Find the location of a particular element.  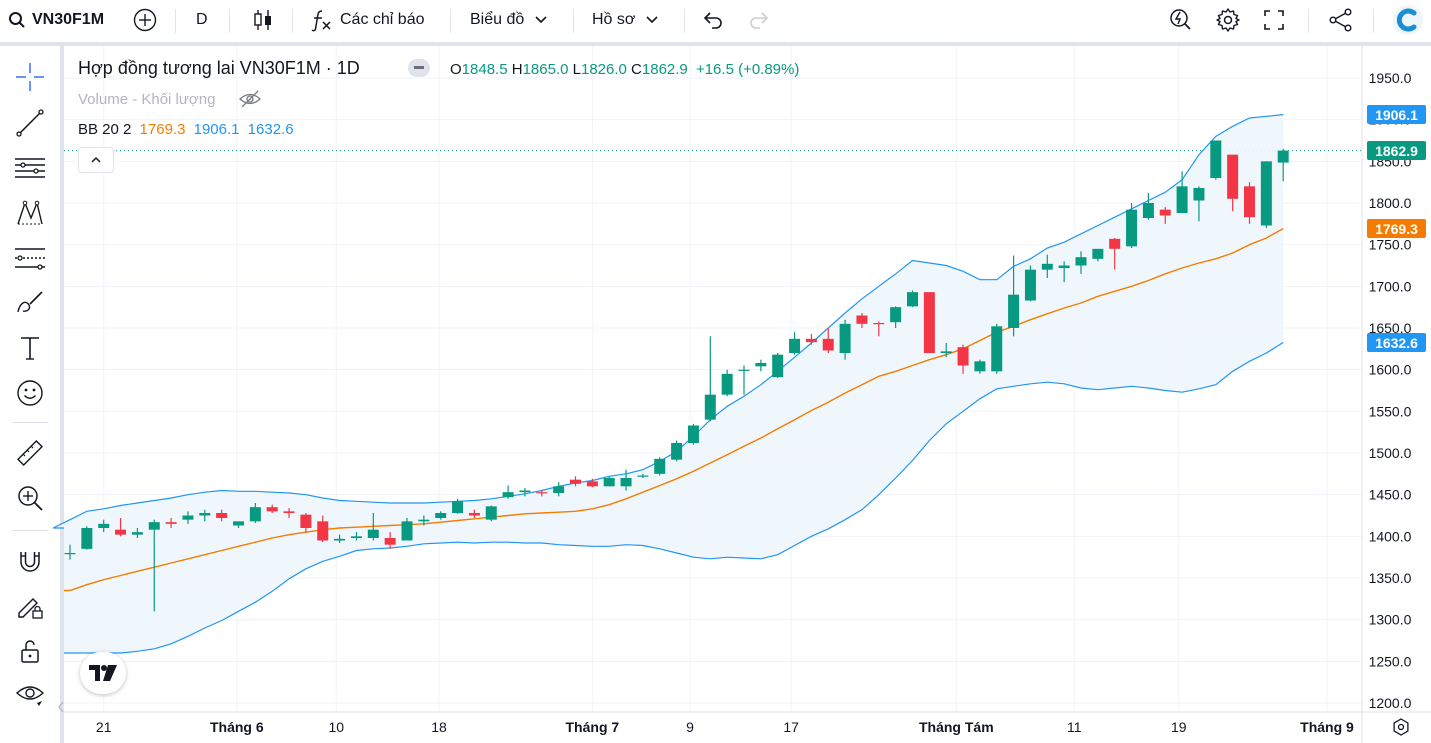

forecast-tool is located at coordinates (30, 258).